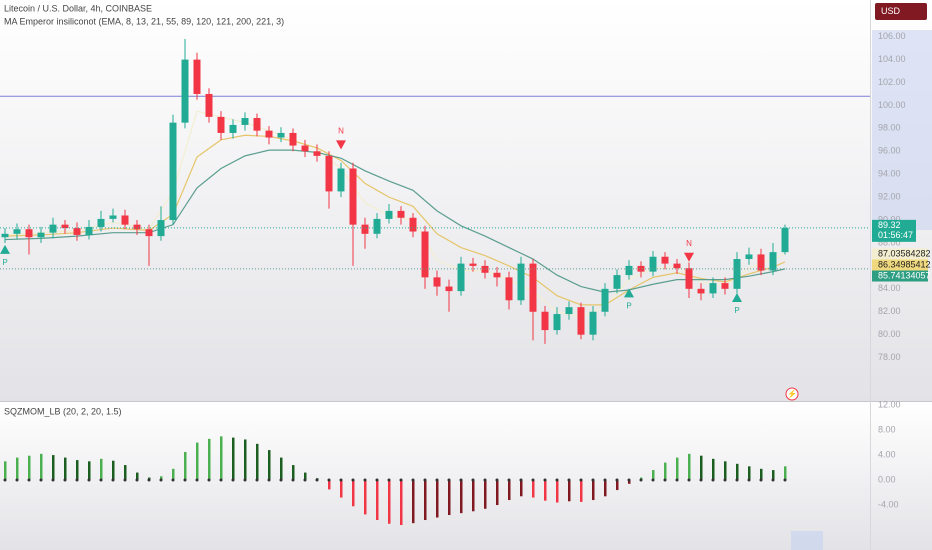  What do you see at coordinates (891, 11) in the screenshot?
I see `currency-label: USD` at bounding box center [891, 11].